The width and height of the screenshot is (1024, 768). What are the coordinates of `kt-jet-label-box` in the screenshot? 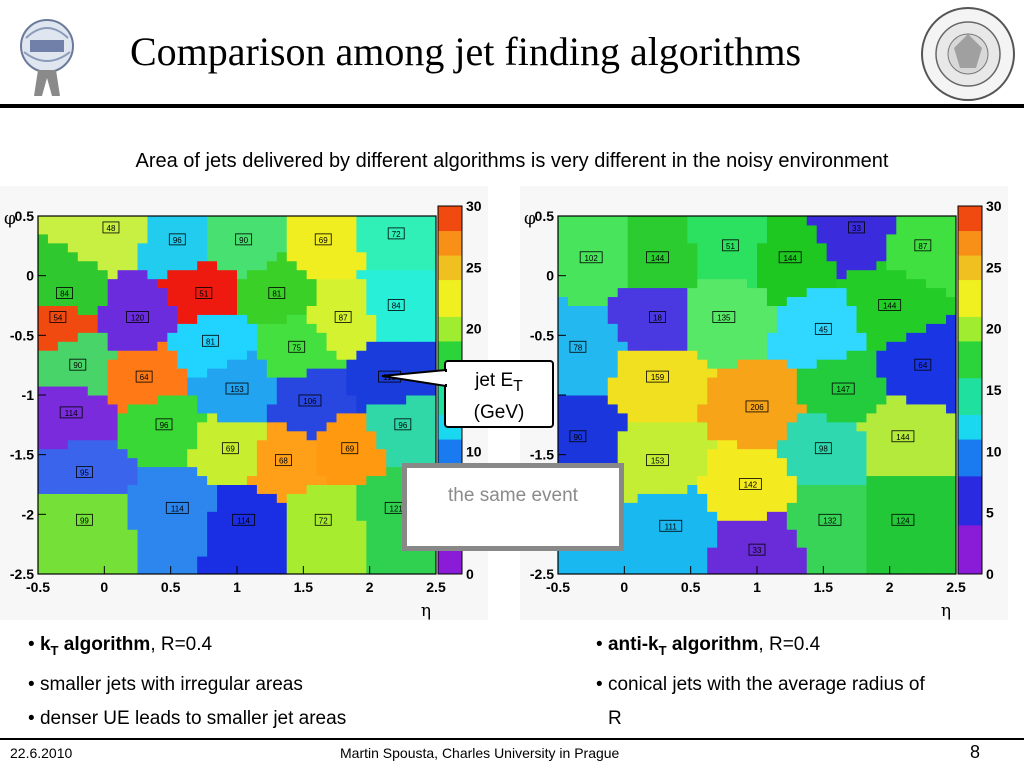 It's located at (283, 460).